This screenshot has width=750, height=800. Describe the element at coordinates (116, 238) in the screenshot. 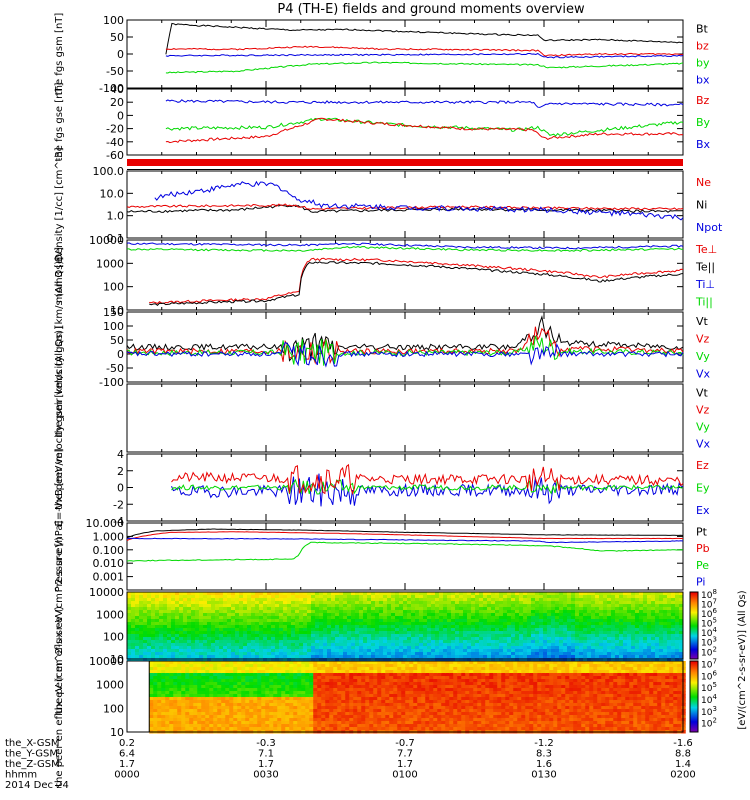

I see `ytick-label: 0.1` at that location.